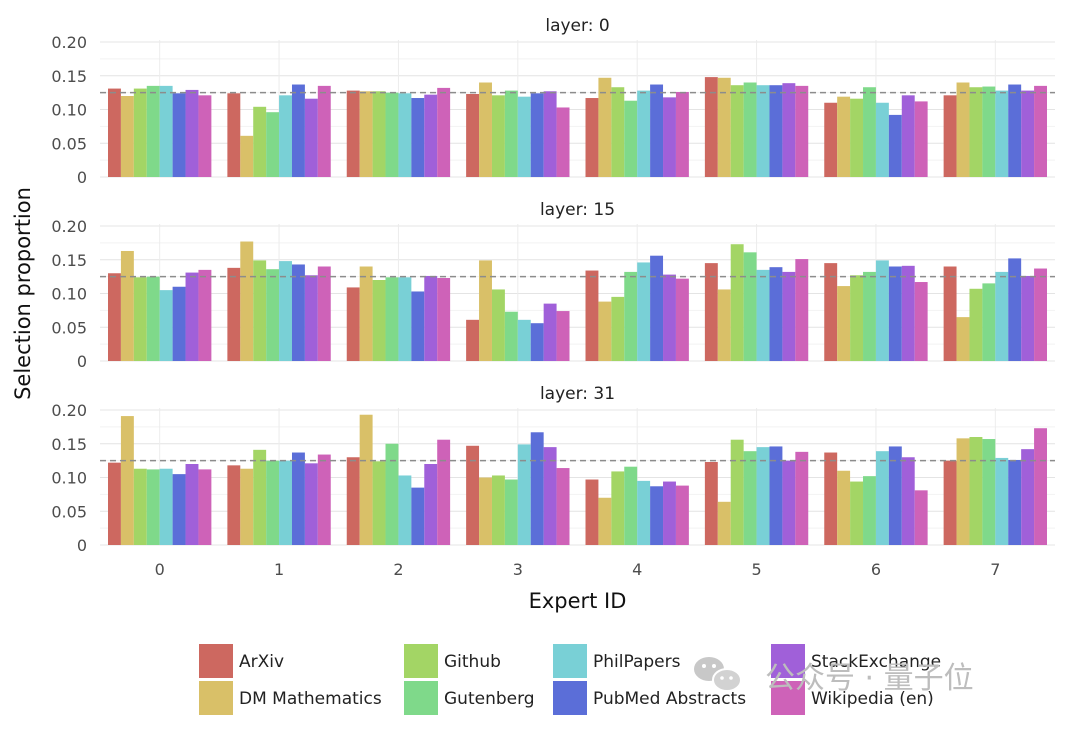 This screenshot has height=737, width=1080. Describe the element at coordinates (718, 674) in the screenshot. I see `wechat-icon` at that location.